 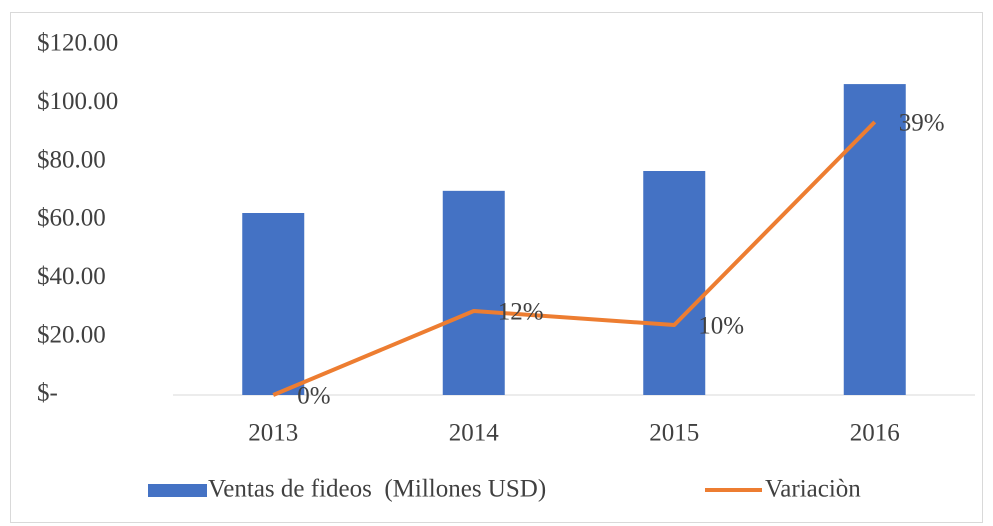 What do you see at coordinates (922, 123) in the screenshot?
I see `data-label: 39%` at bounding box center [922, 123].